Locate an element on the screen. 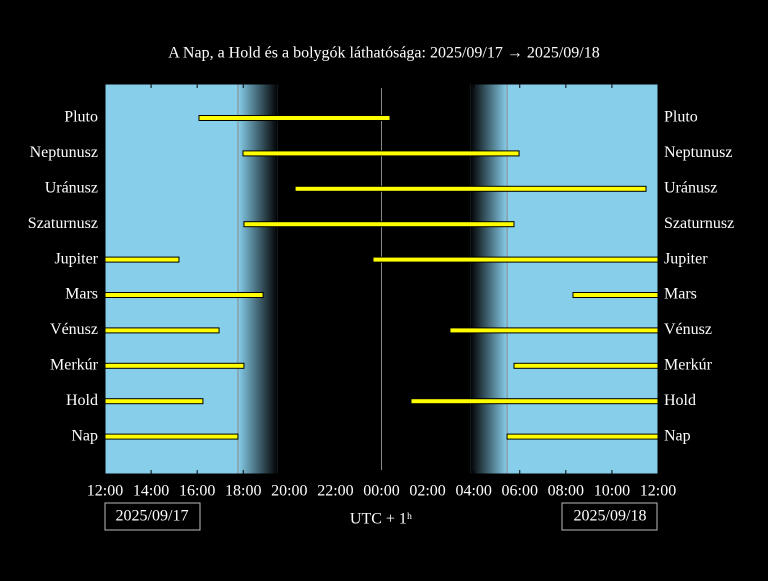 This screenshot has width=768, height=581. row-label-right: Uránusz is located at coordinates (690, 187).